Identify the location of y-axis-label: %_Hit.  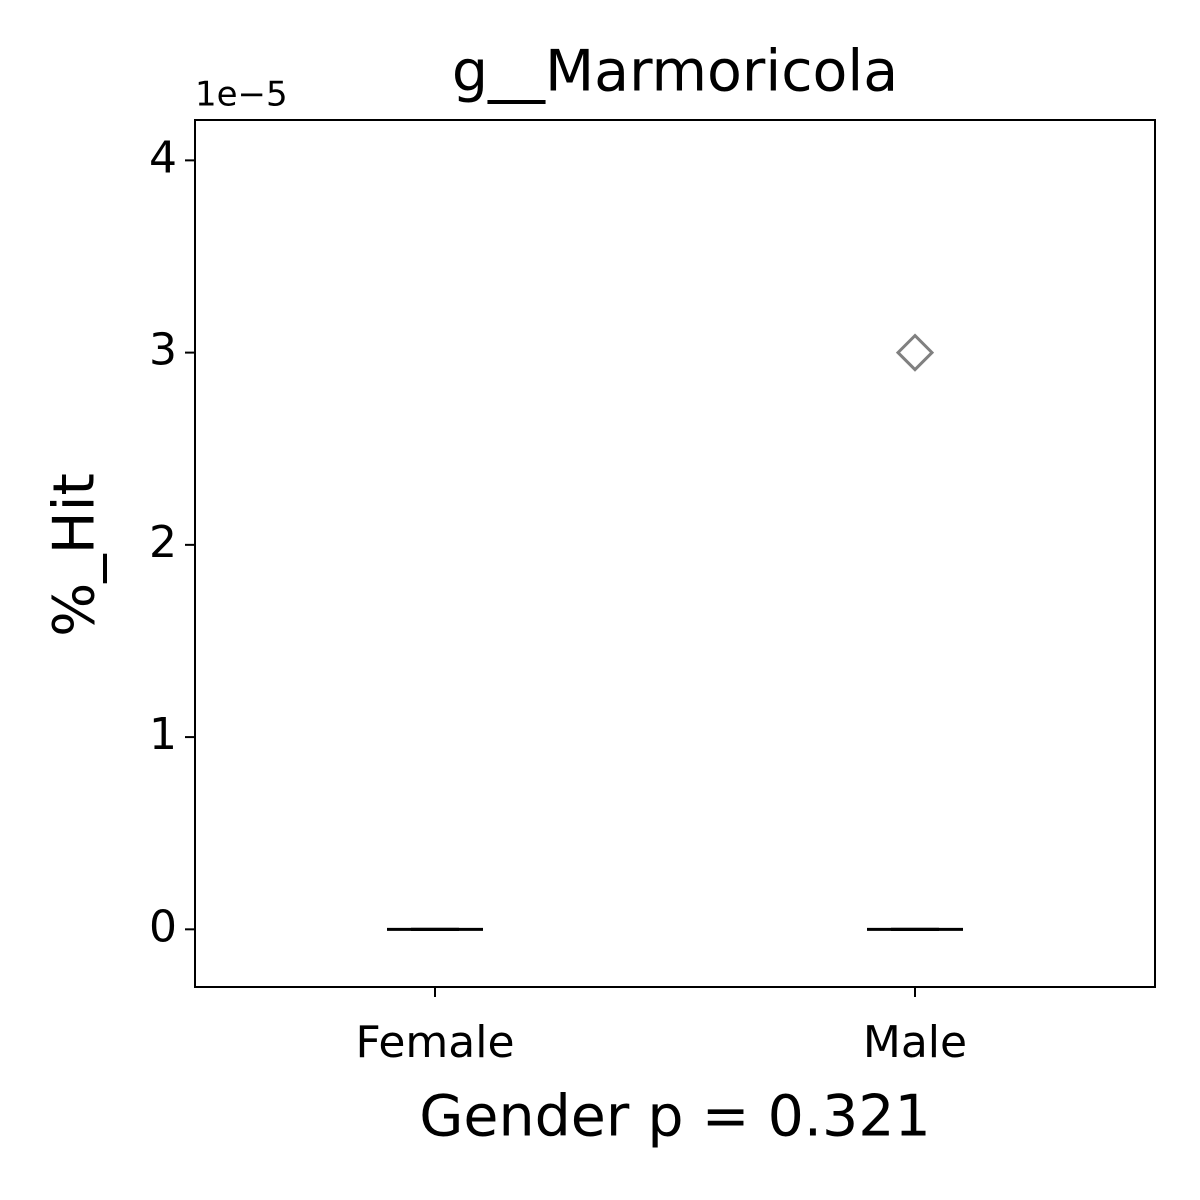
(75, 555).